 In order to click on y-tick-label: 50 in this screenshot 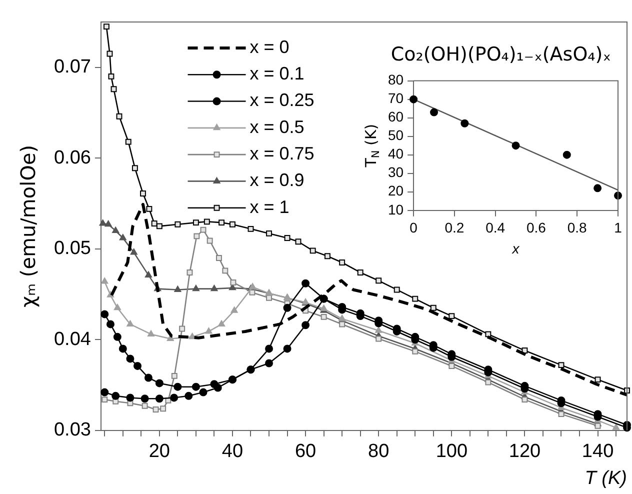, I will do `click(396, 135)`.